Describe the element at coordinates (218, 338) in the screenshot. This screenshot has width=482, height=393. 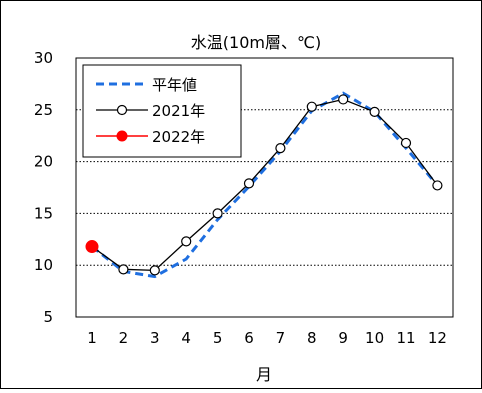
I see `x-tick-label: 5` at that location.